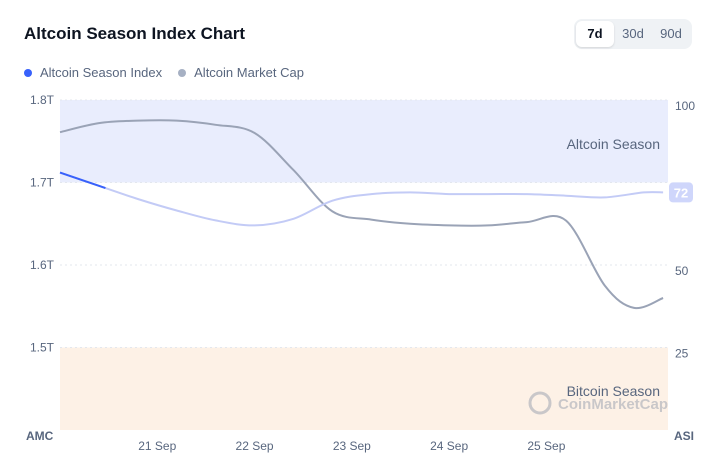  What do you see at coordinates (682, 354) in the screenshot?
I see `right-axis-tick-label: 25` at bounding box center [682, 354].